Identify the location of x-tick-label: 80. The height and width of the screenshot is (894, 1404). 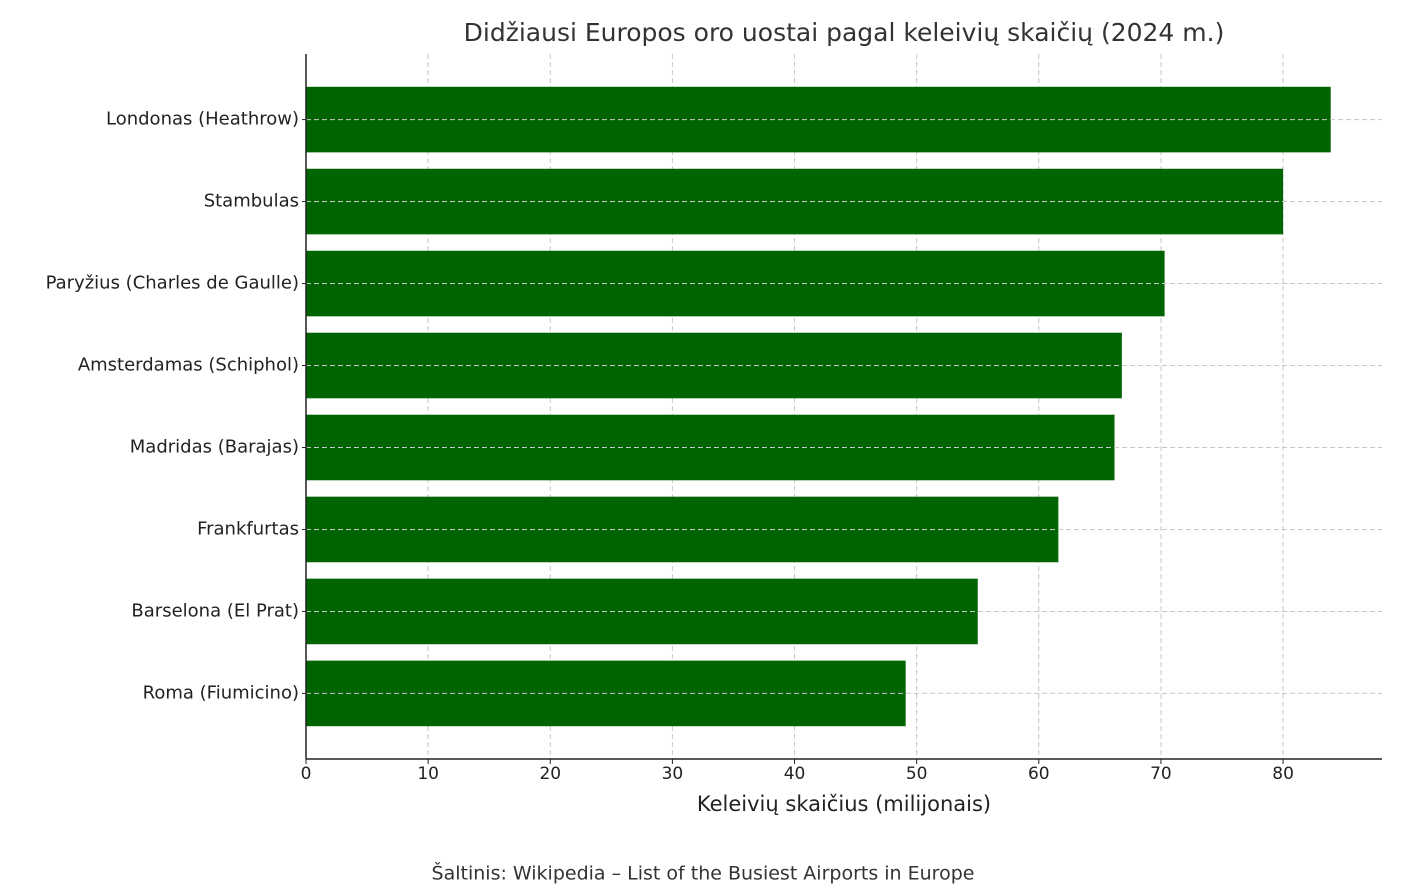
(1283, 774).